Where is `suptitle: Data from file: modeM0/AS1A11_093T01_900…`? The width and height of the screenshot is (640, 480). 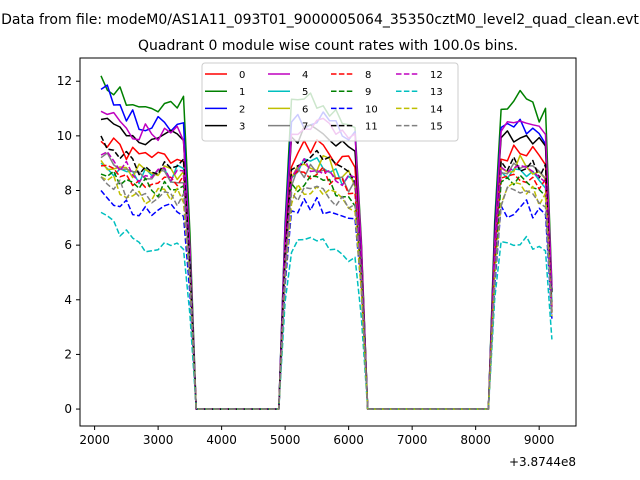
suptitle: Data from file: modeM0/AS1A11_093T01_900… is located at coordinates (320, 20).